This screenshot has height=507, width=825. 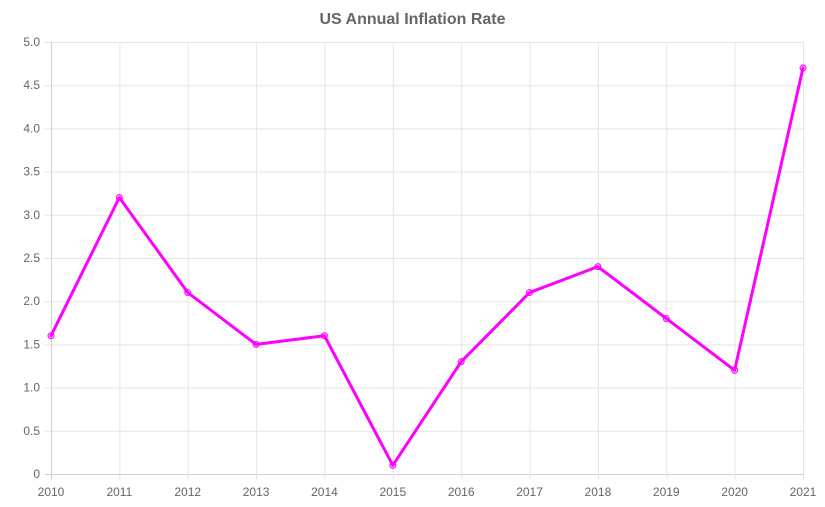 I want to click on x-tick-label: 2014, so click(x=324, y=492).